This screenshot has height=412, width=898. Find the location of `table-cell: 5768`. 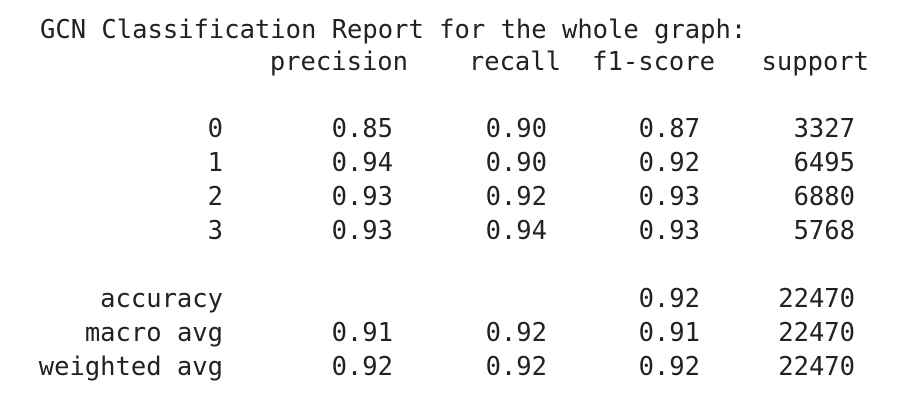

table-cell: 5768 is located at coordinates (824, 231).